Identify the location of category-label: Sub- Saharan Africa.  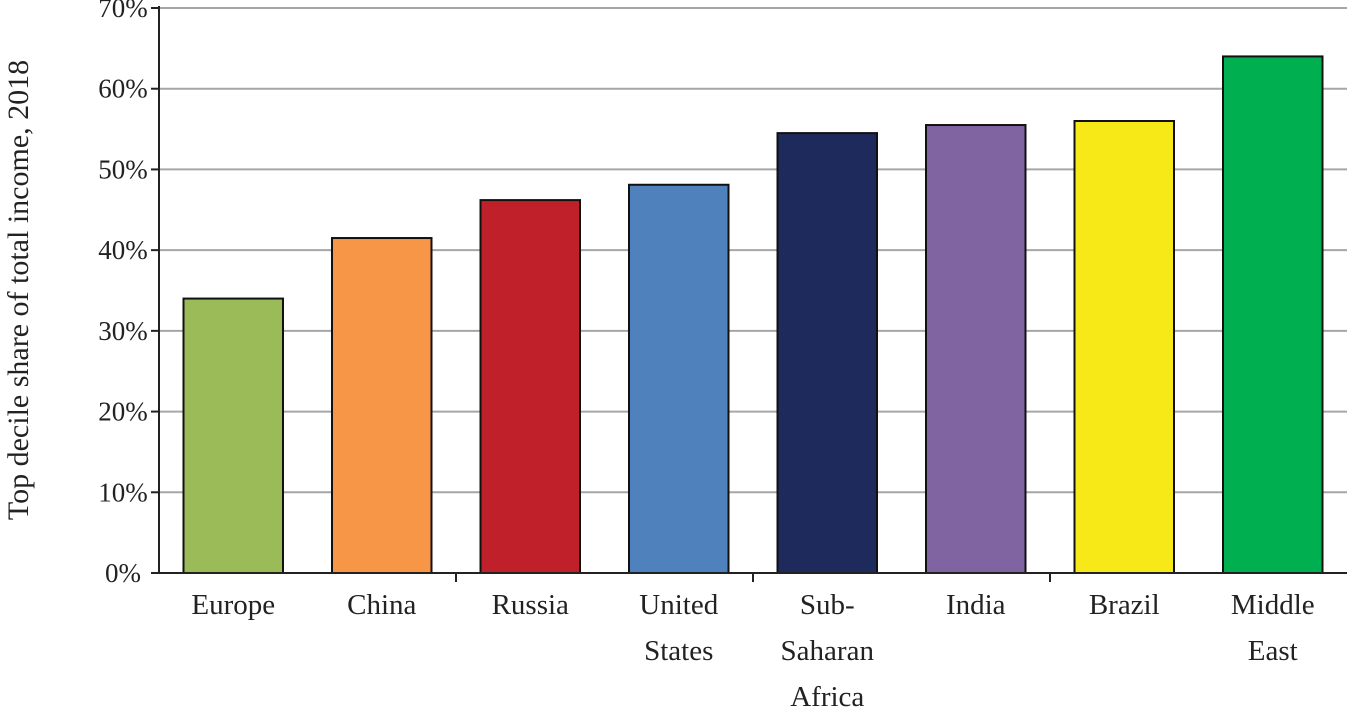
(828, 648).